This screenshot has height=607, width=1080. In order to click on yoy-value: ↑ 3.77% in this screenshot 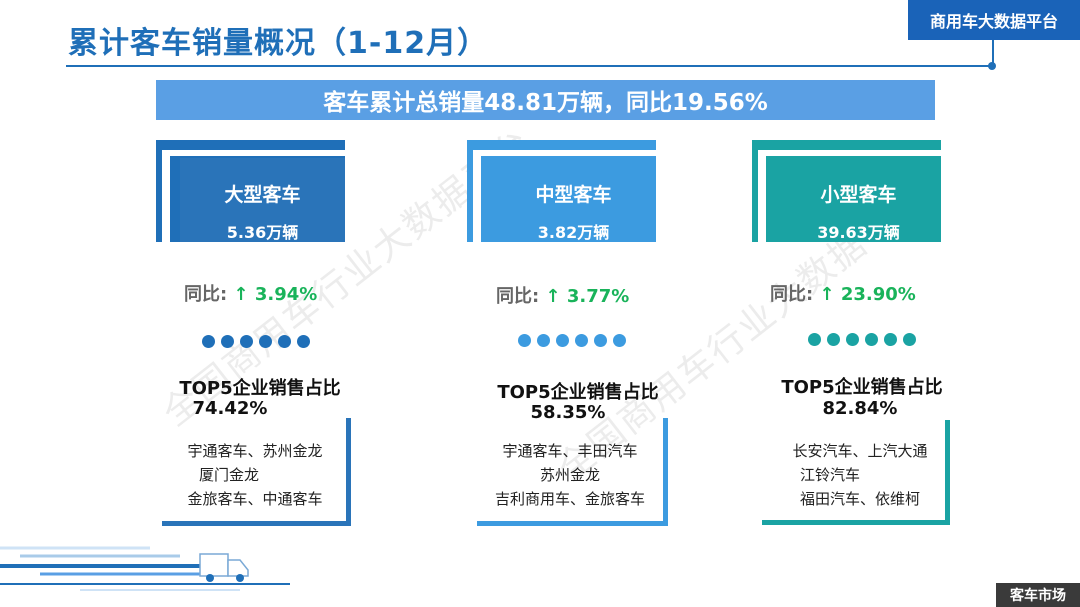, I will do `click(587, 296)`.